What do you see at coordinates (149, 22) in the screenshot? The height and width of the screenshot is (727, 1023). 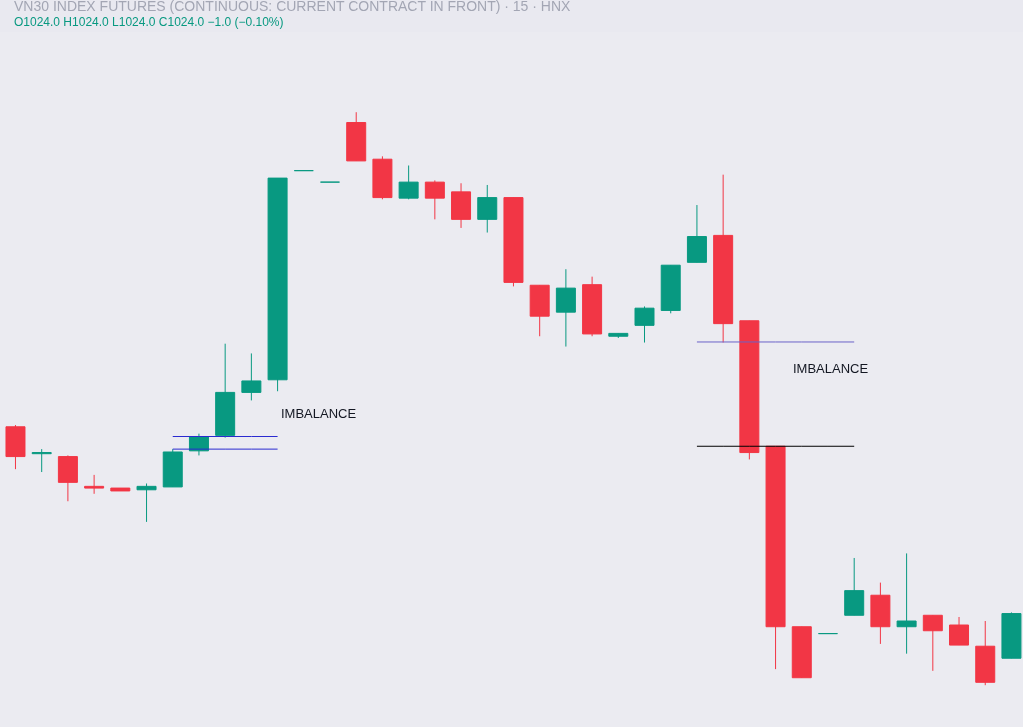 I see `chart-subtitle: O1024.0 H1024.0 L1024.0 C1024.0 −1.0 (−0.10%)` at bounding box center [149, 22].